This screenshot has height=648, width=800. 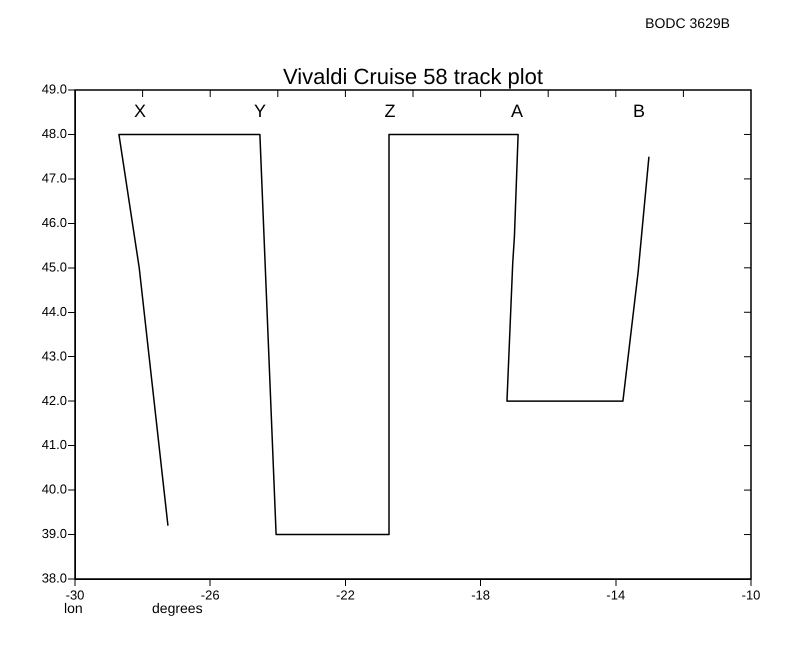 I want to click on x-tick-label: -30, so click(x=75, y=594).